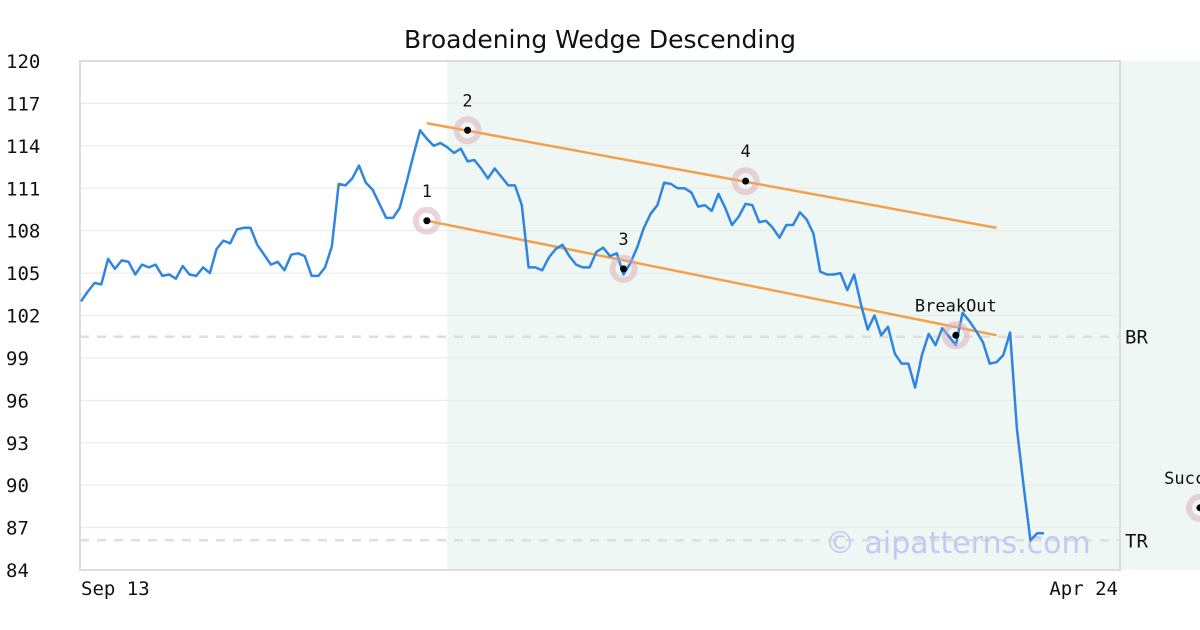 Image resolution: width=1200 pixels, height=630 pixels. Describe the element at coordinates (1083, 589) in the screenshot. I see `x-tick-label: Apr 24` at that location.